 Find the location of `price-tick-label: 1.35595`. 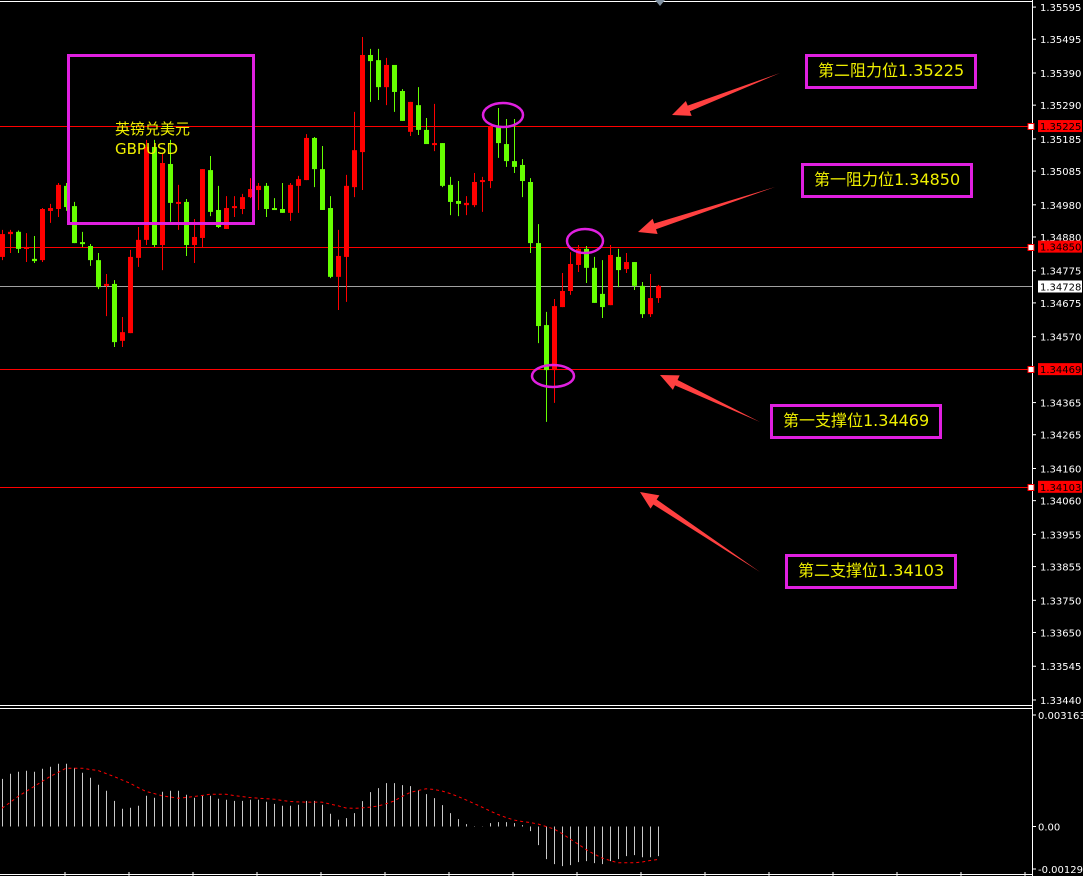

price-tick-label: 1.35595 is located at coordinates (1060, 8).